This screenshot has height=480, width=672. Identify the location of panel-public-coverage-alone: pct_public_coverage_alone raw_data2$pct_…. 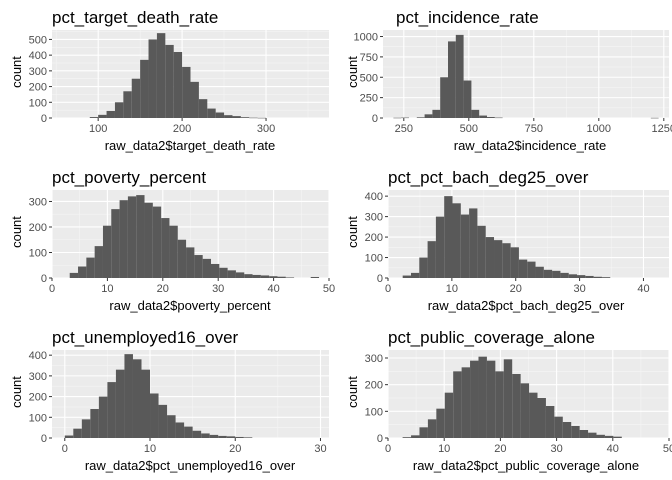
(508, 400).